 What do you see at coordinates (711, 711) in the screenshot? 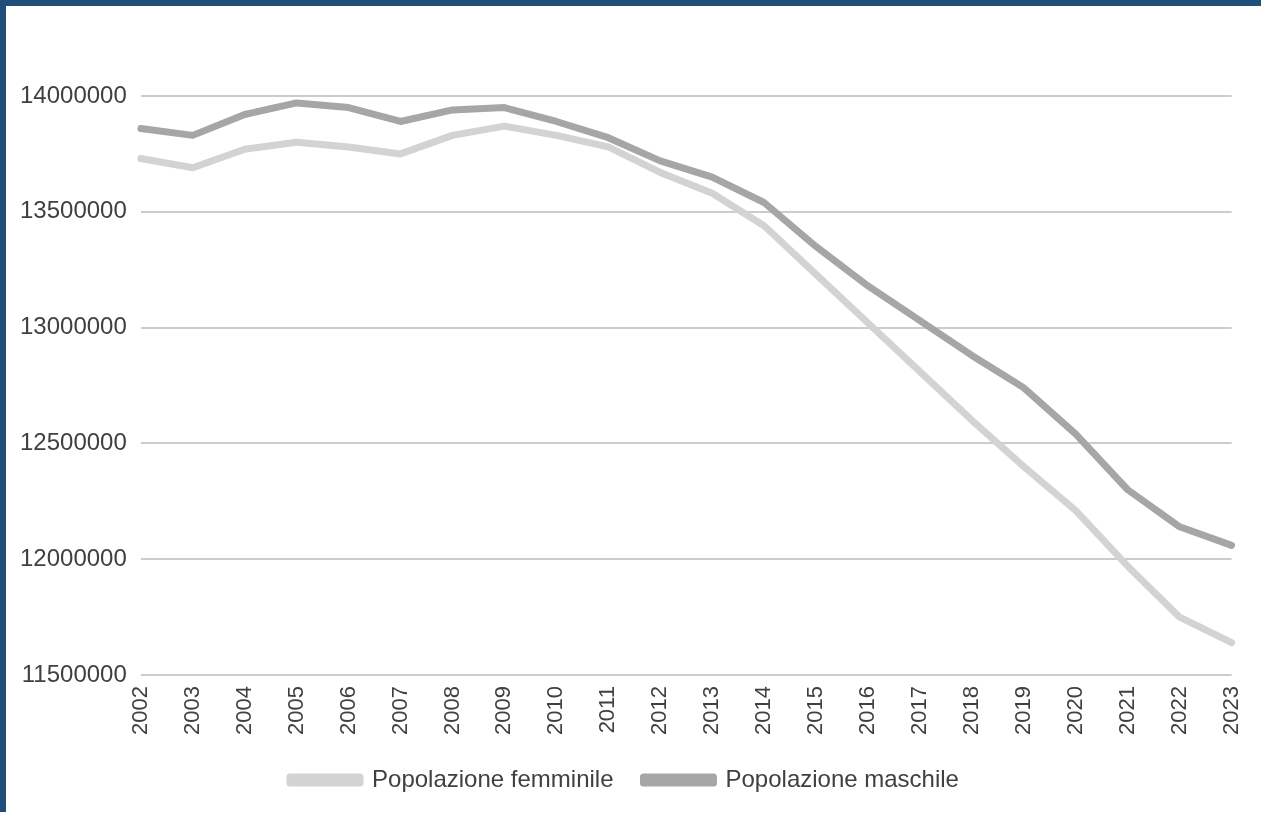
I see `x-tick-label: 2013` at bounding box center [711, 711].